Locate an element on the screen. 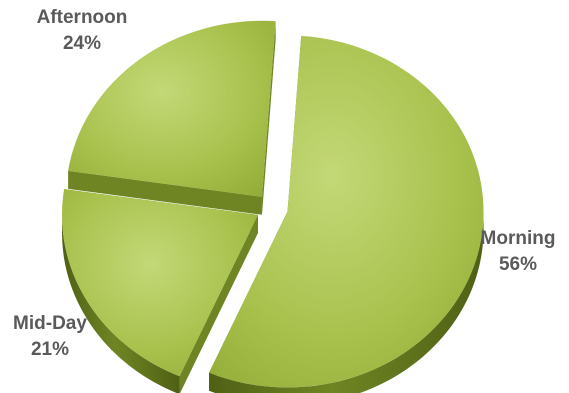  slice-label-mid-day: Mid-Day 21% is located at coordinates (50, 337).